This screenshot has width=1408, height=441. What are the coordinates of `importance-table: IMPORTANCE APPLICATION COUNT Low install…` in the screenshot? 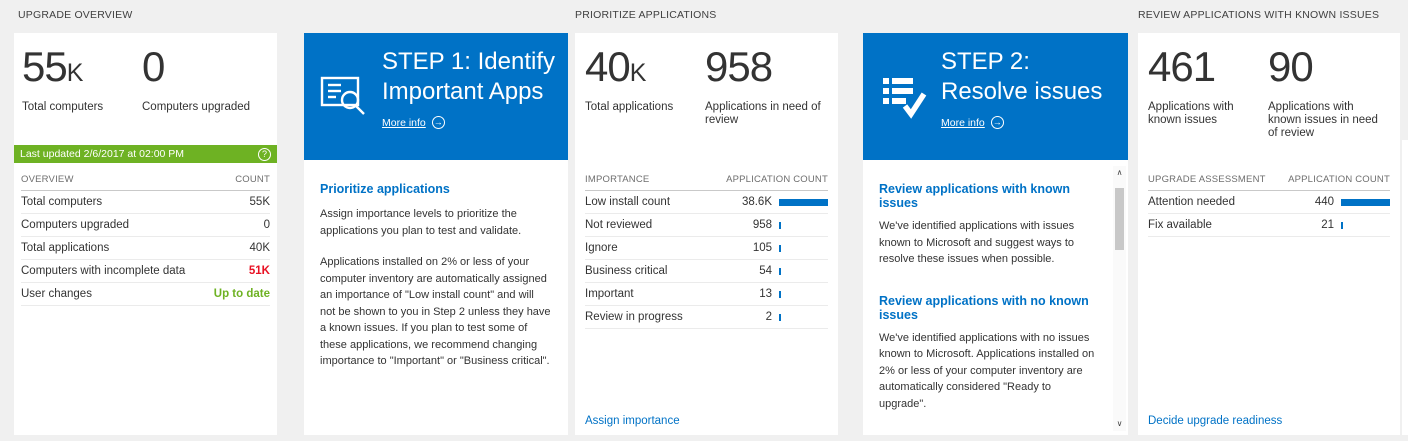 It's located at (706, 249).